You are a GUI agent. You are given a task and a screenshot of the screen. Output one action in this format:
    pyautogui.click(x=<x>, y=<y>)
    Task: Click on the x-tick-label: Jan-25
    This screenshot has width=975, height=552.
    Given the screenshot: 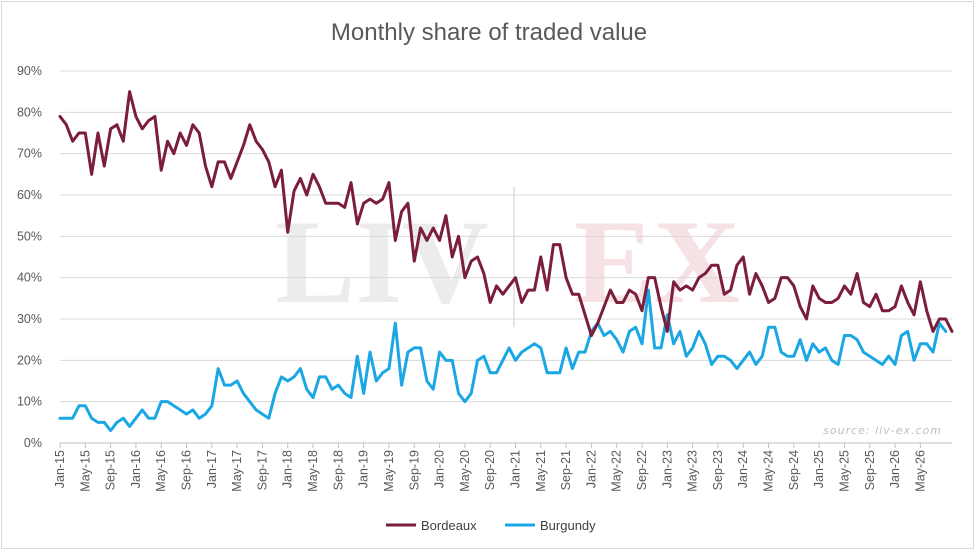 What is the action you would take?
    pyautogui.click(x=819, y=469)
    